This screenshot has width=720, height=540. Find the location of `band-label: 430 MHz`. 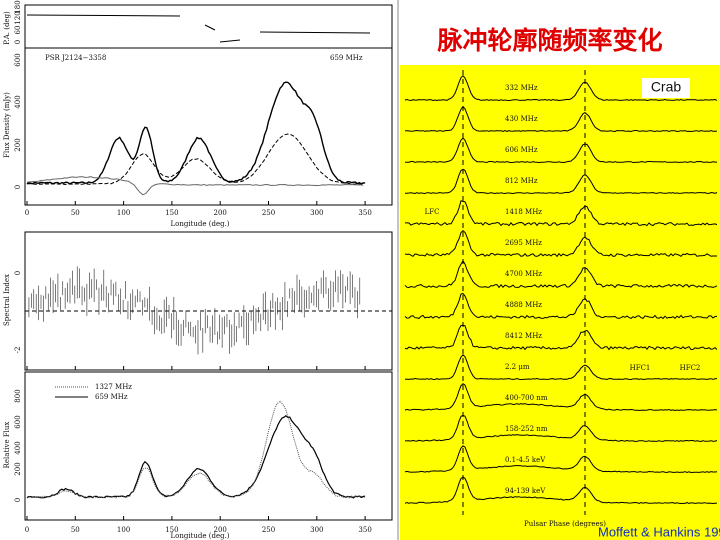

band-label: 430 MHz is located at coordinates (521, 119).